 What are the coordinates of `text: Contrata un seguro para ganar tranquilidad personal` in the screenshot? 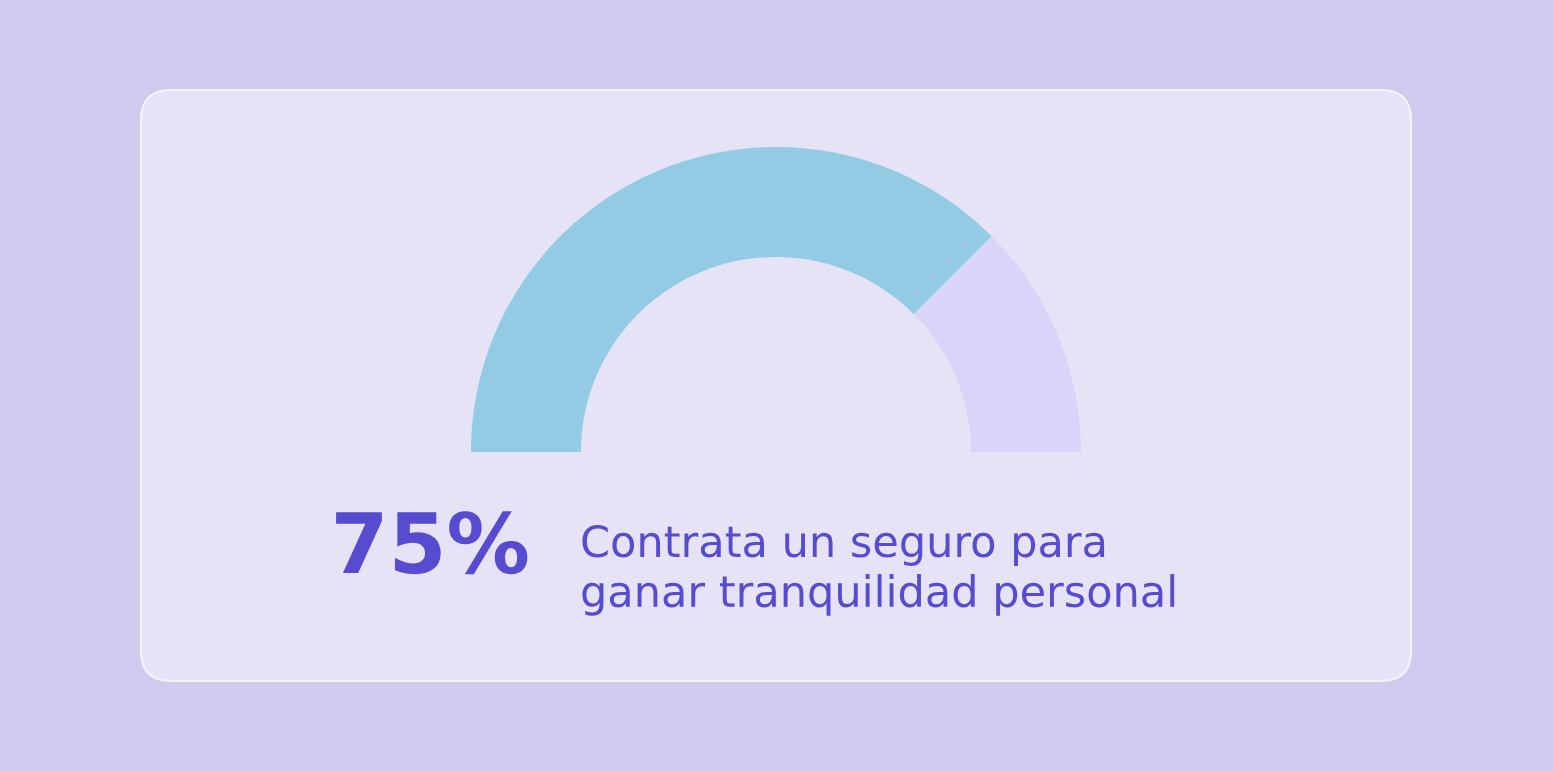 It's located at (878, 570).